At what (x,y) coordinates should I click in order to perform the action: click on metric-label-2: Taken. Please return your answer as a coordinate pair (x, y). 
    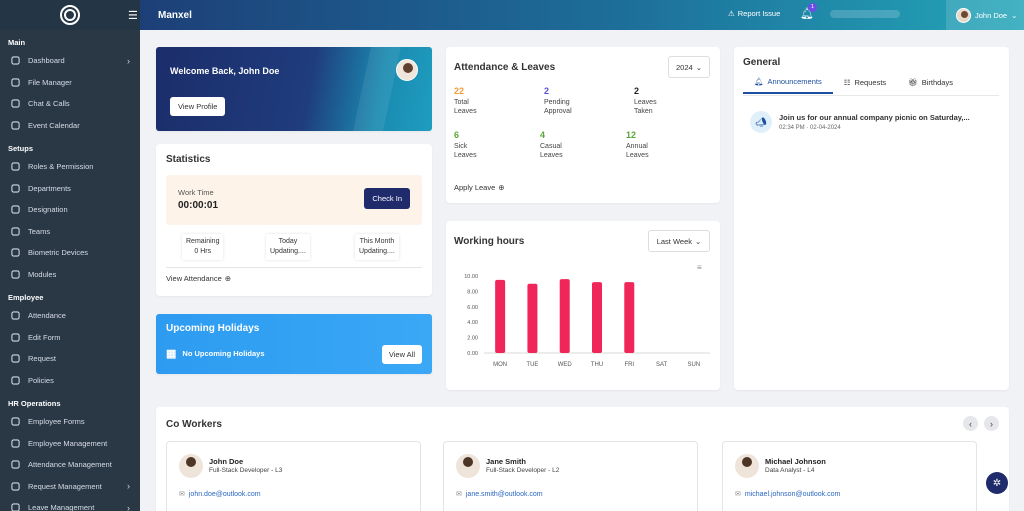
    Looking at the image, I should click on (643, 111).